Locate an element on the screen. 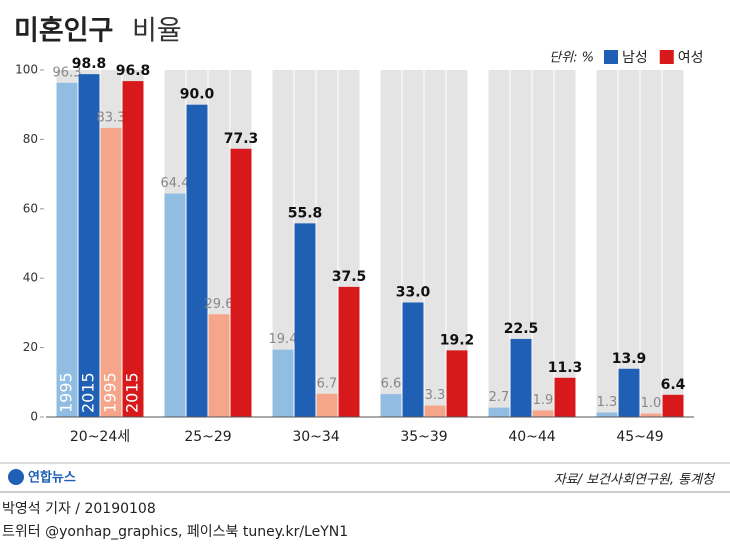  data-label: 6.4 is located at coordinates (673, 385).